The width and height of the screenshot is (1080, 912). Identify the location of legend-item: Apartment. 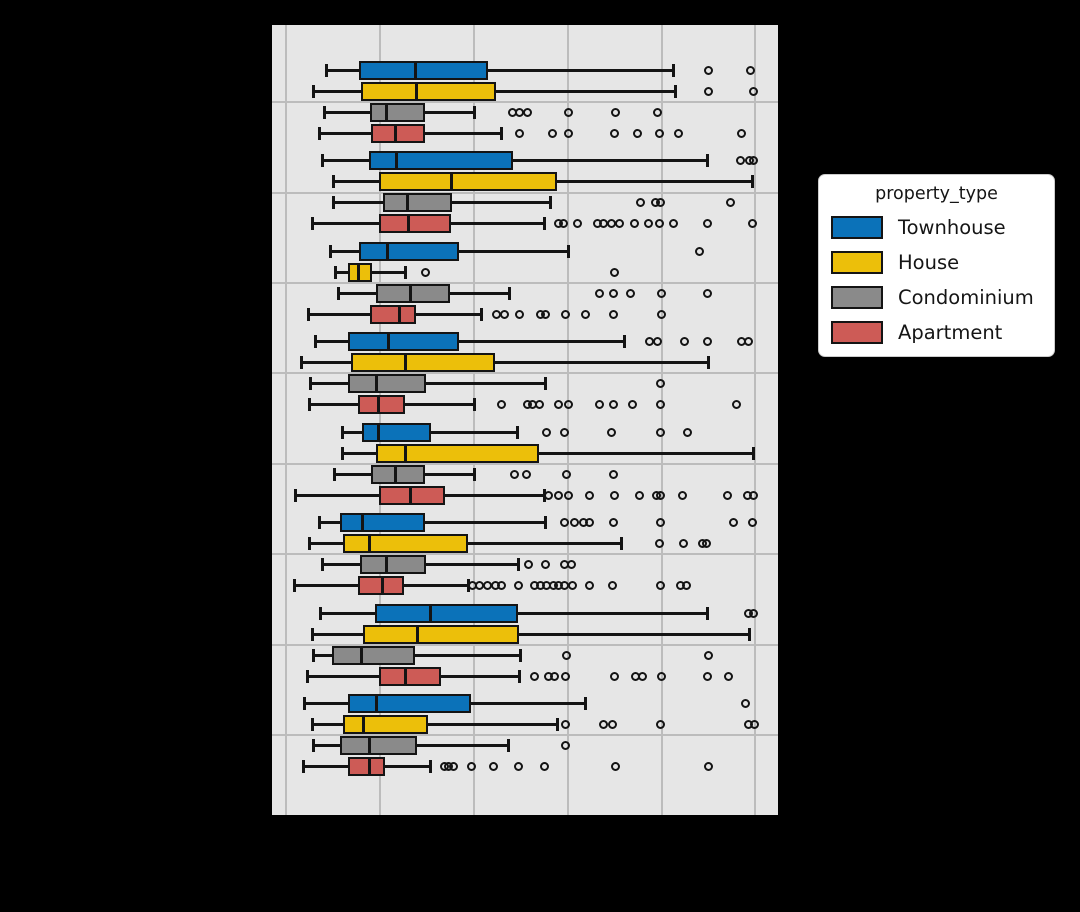
(936, 332).